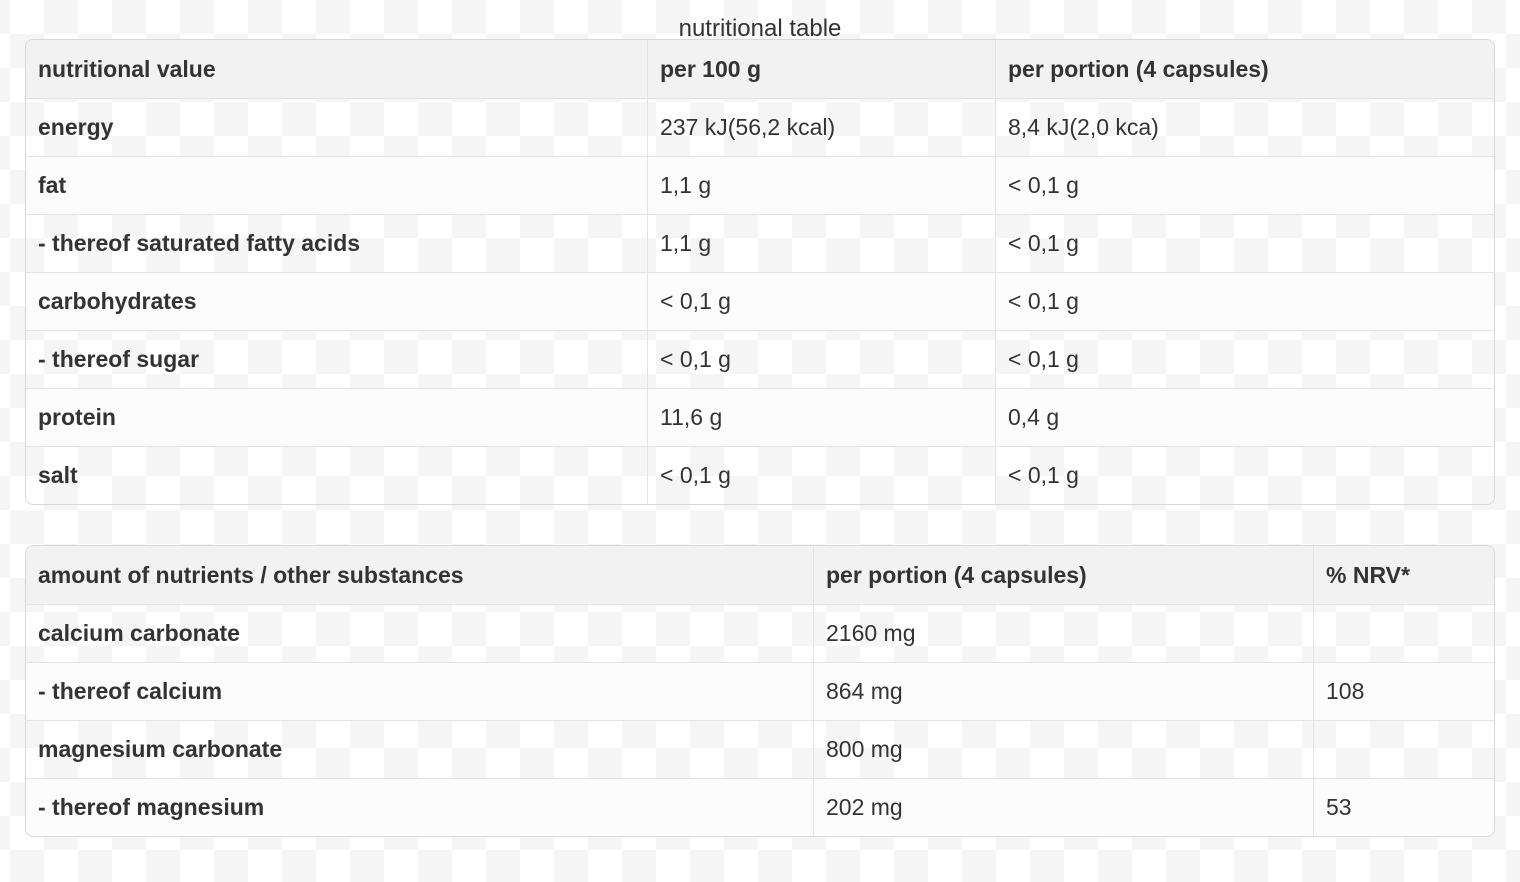  Describe the element at coordinates (336, 301) in the screenshot. I see `row-label: carbohydrates` at that location.